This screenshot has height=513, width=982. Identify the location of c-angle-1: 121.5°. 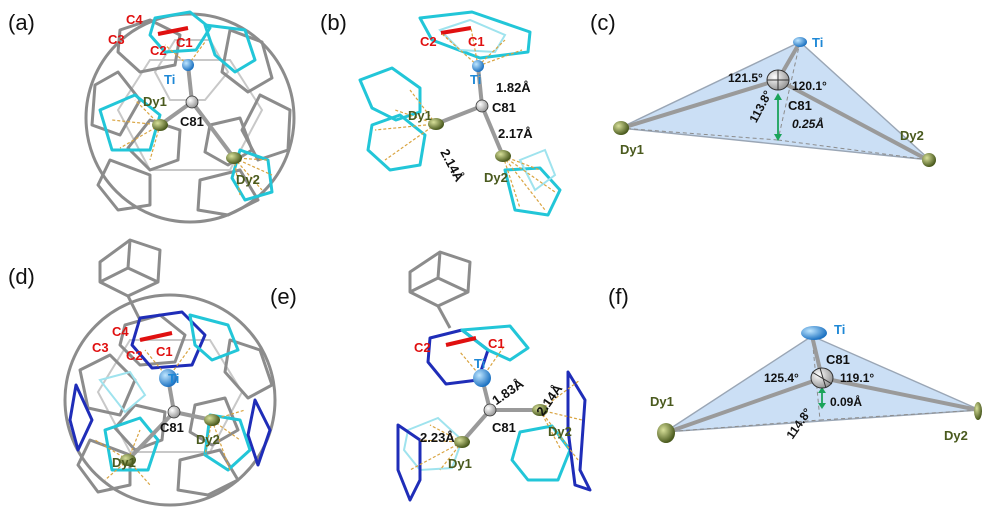
(745, 78).